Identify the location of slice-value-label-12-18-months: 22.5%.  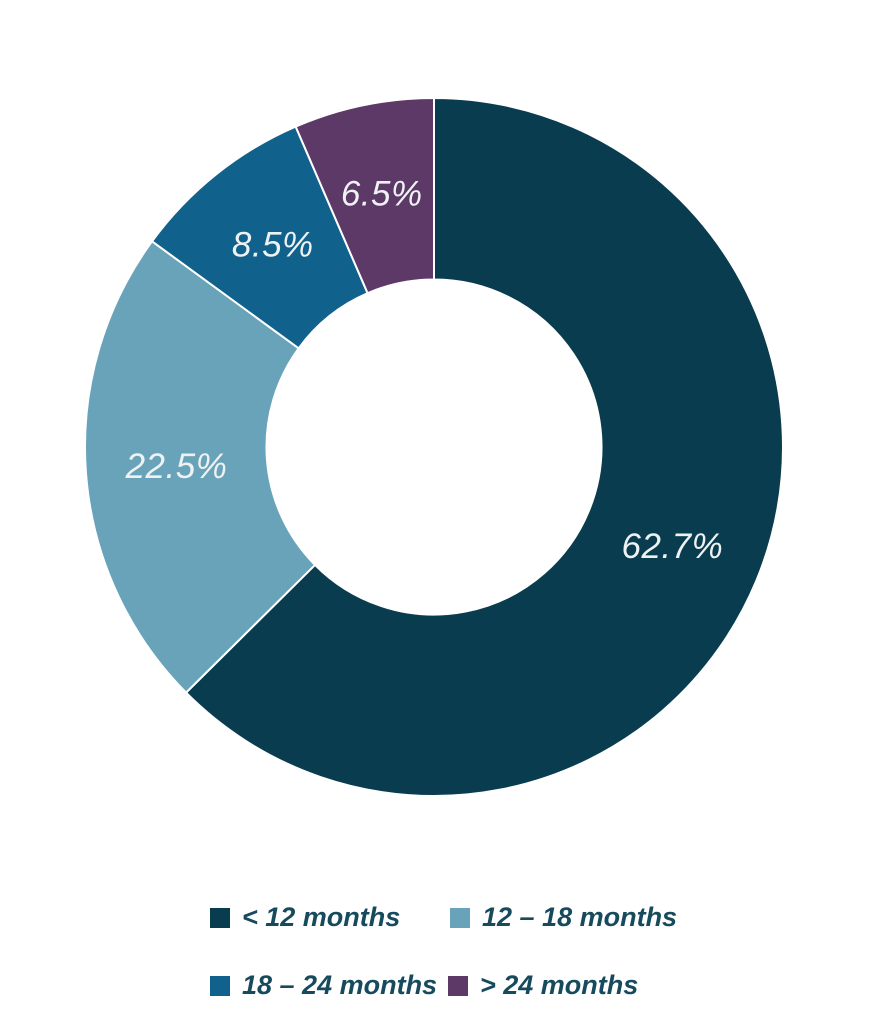
(176, 466).